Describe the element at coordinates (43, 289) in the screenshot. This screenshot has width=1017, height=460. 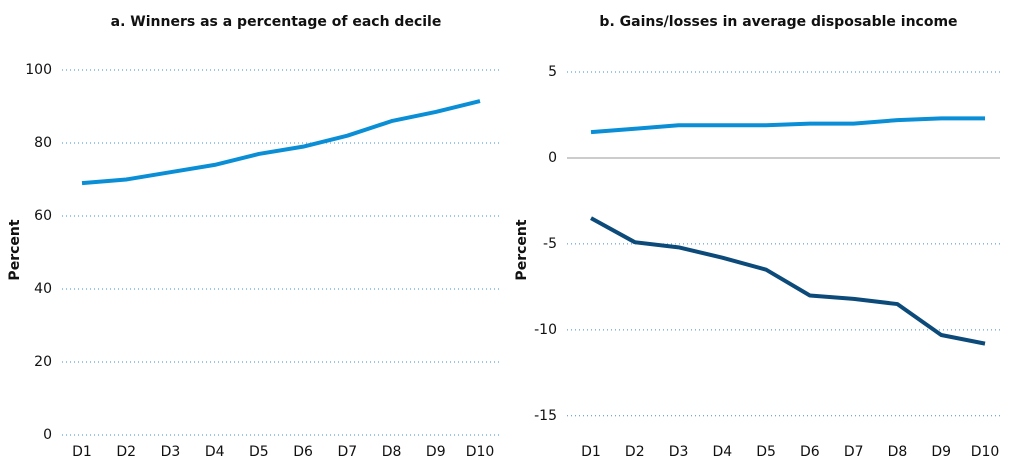
I see `y-tick-label: 40` at that location.